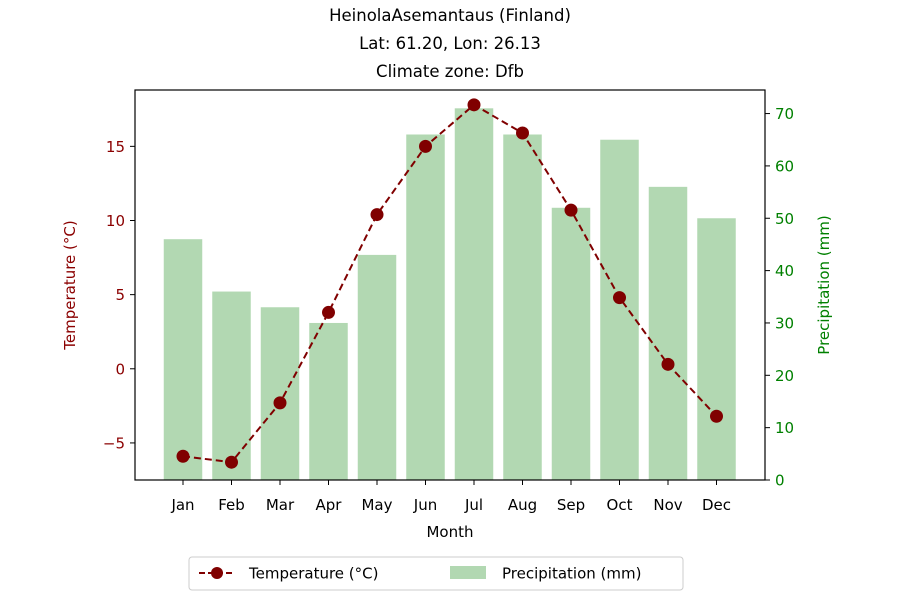 The height and width of the screenshot is (600, 900). What do you see at coordinates (716, 349) in the screenshot?
I see `precipitation-bar-dec` at bounding box center [716, 349].